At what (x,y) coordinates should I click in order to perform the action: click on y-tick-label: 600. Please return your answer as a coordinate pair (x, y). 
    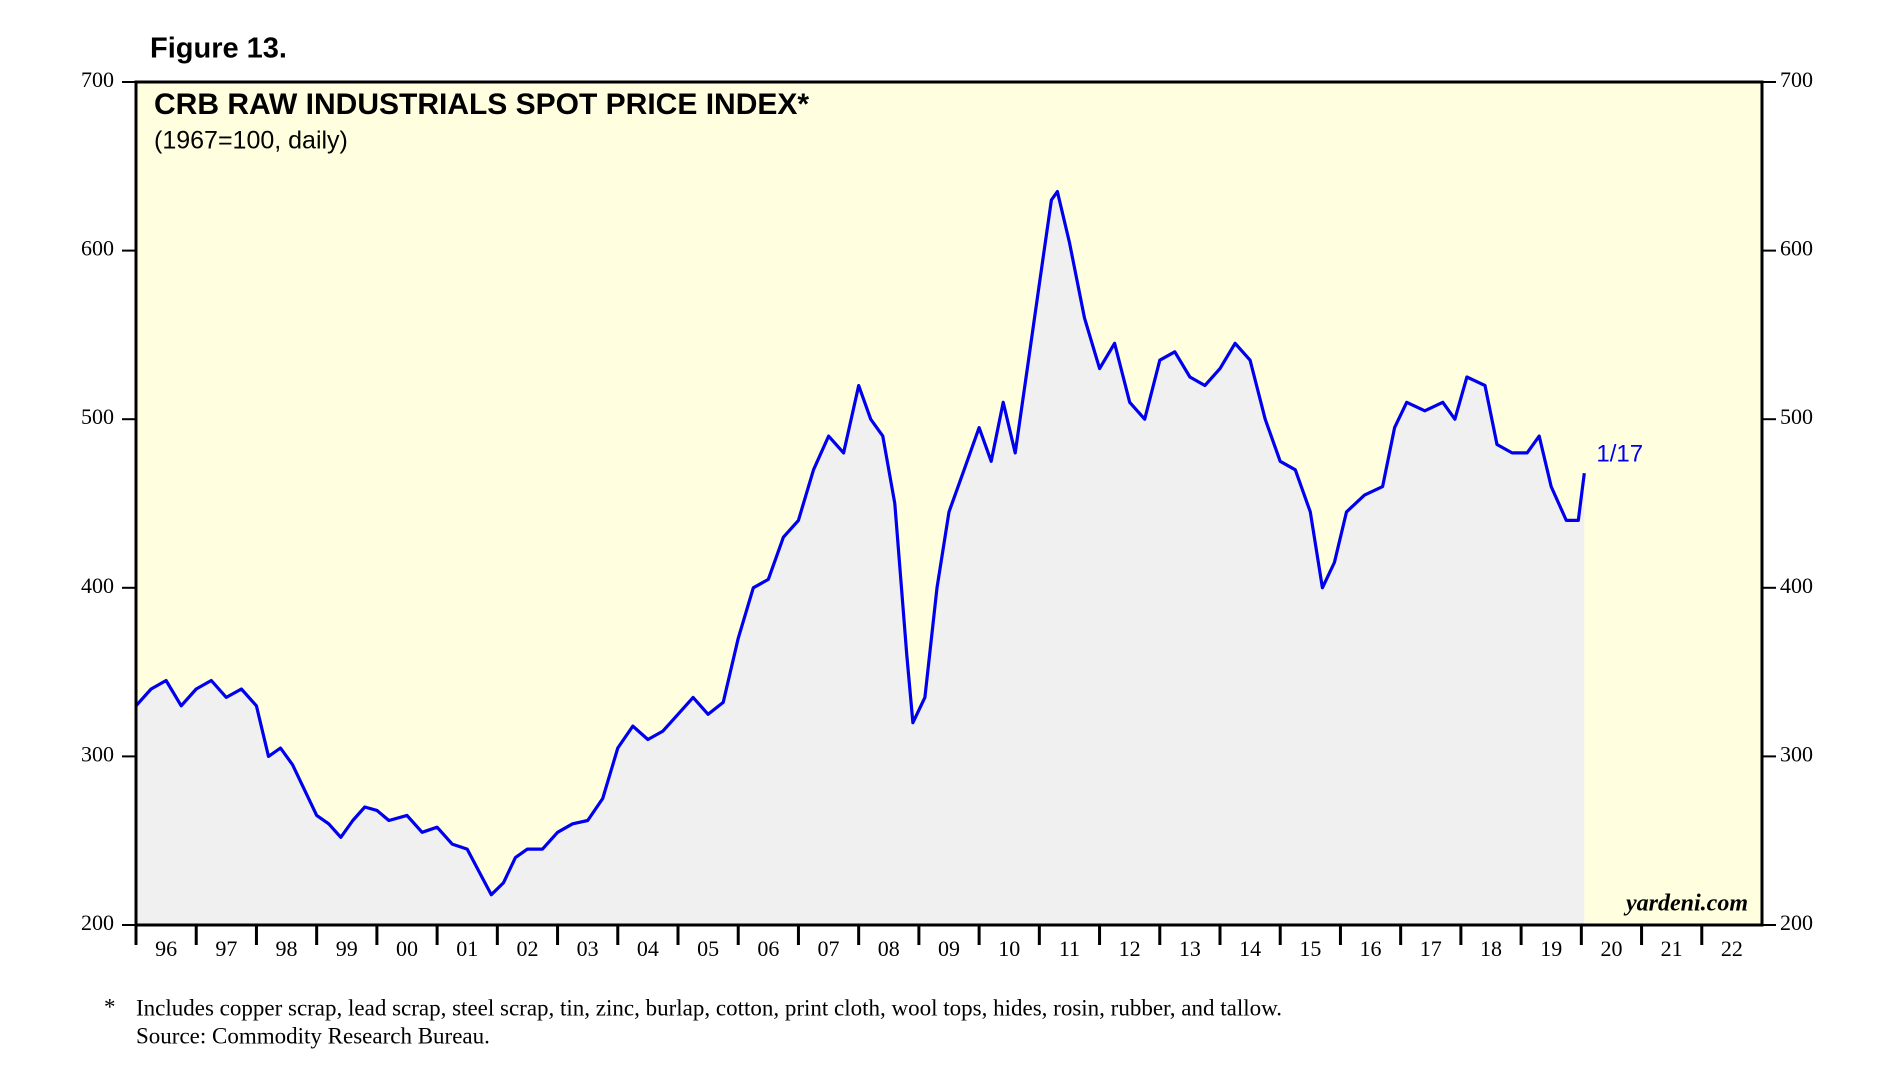
    Looking at the image, I should click on (97, 248).